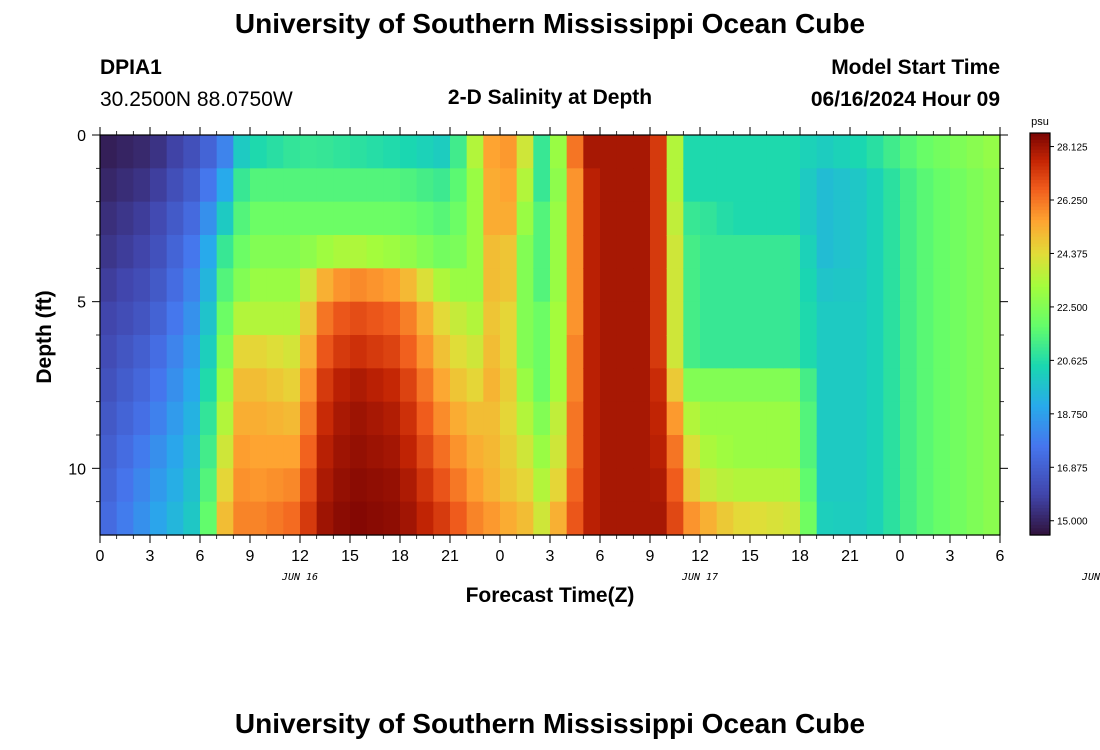 The width and height of the screenshot is (1100, 750). I want to click on x-tick-label: 6, so click(200, 556).